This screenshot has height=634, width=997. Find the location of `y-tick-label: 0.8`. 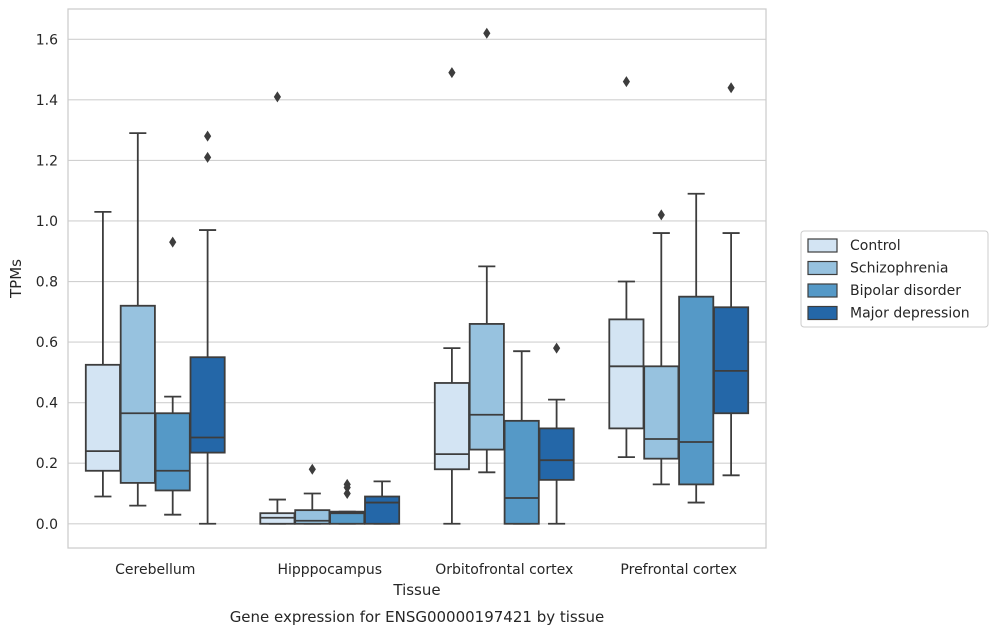

y-tick-label: 0.8 is located at coordinates (47, 283).